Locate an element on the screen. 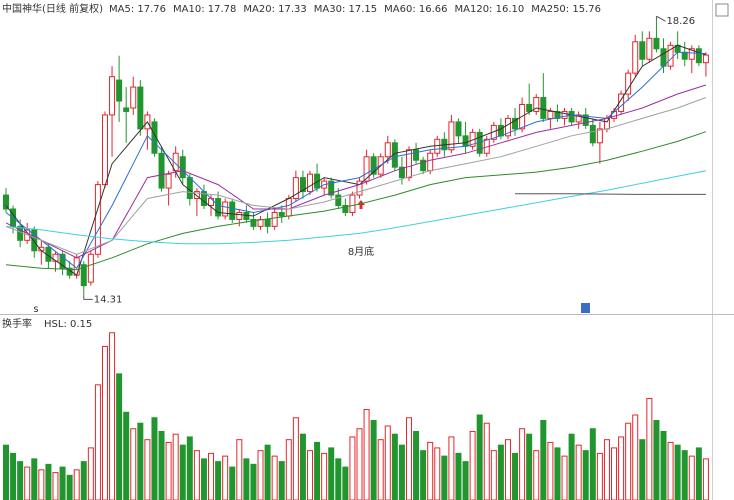 This screenshot has width=734, height=500. event-icon is located at coordinates (585, 308).